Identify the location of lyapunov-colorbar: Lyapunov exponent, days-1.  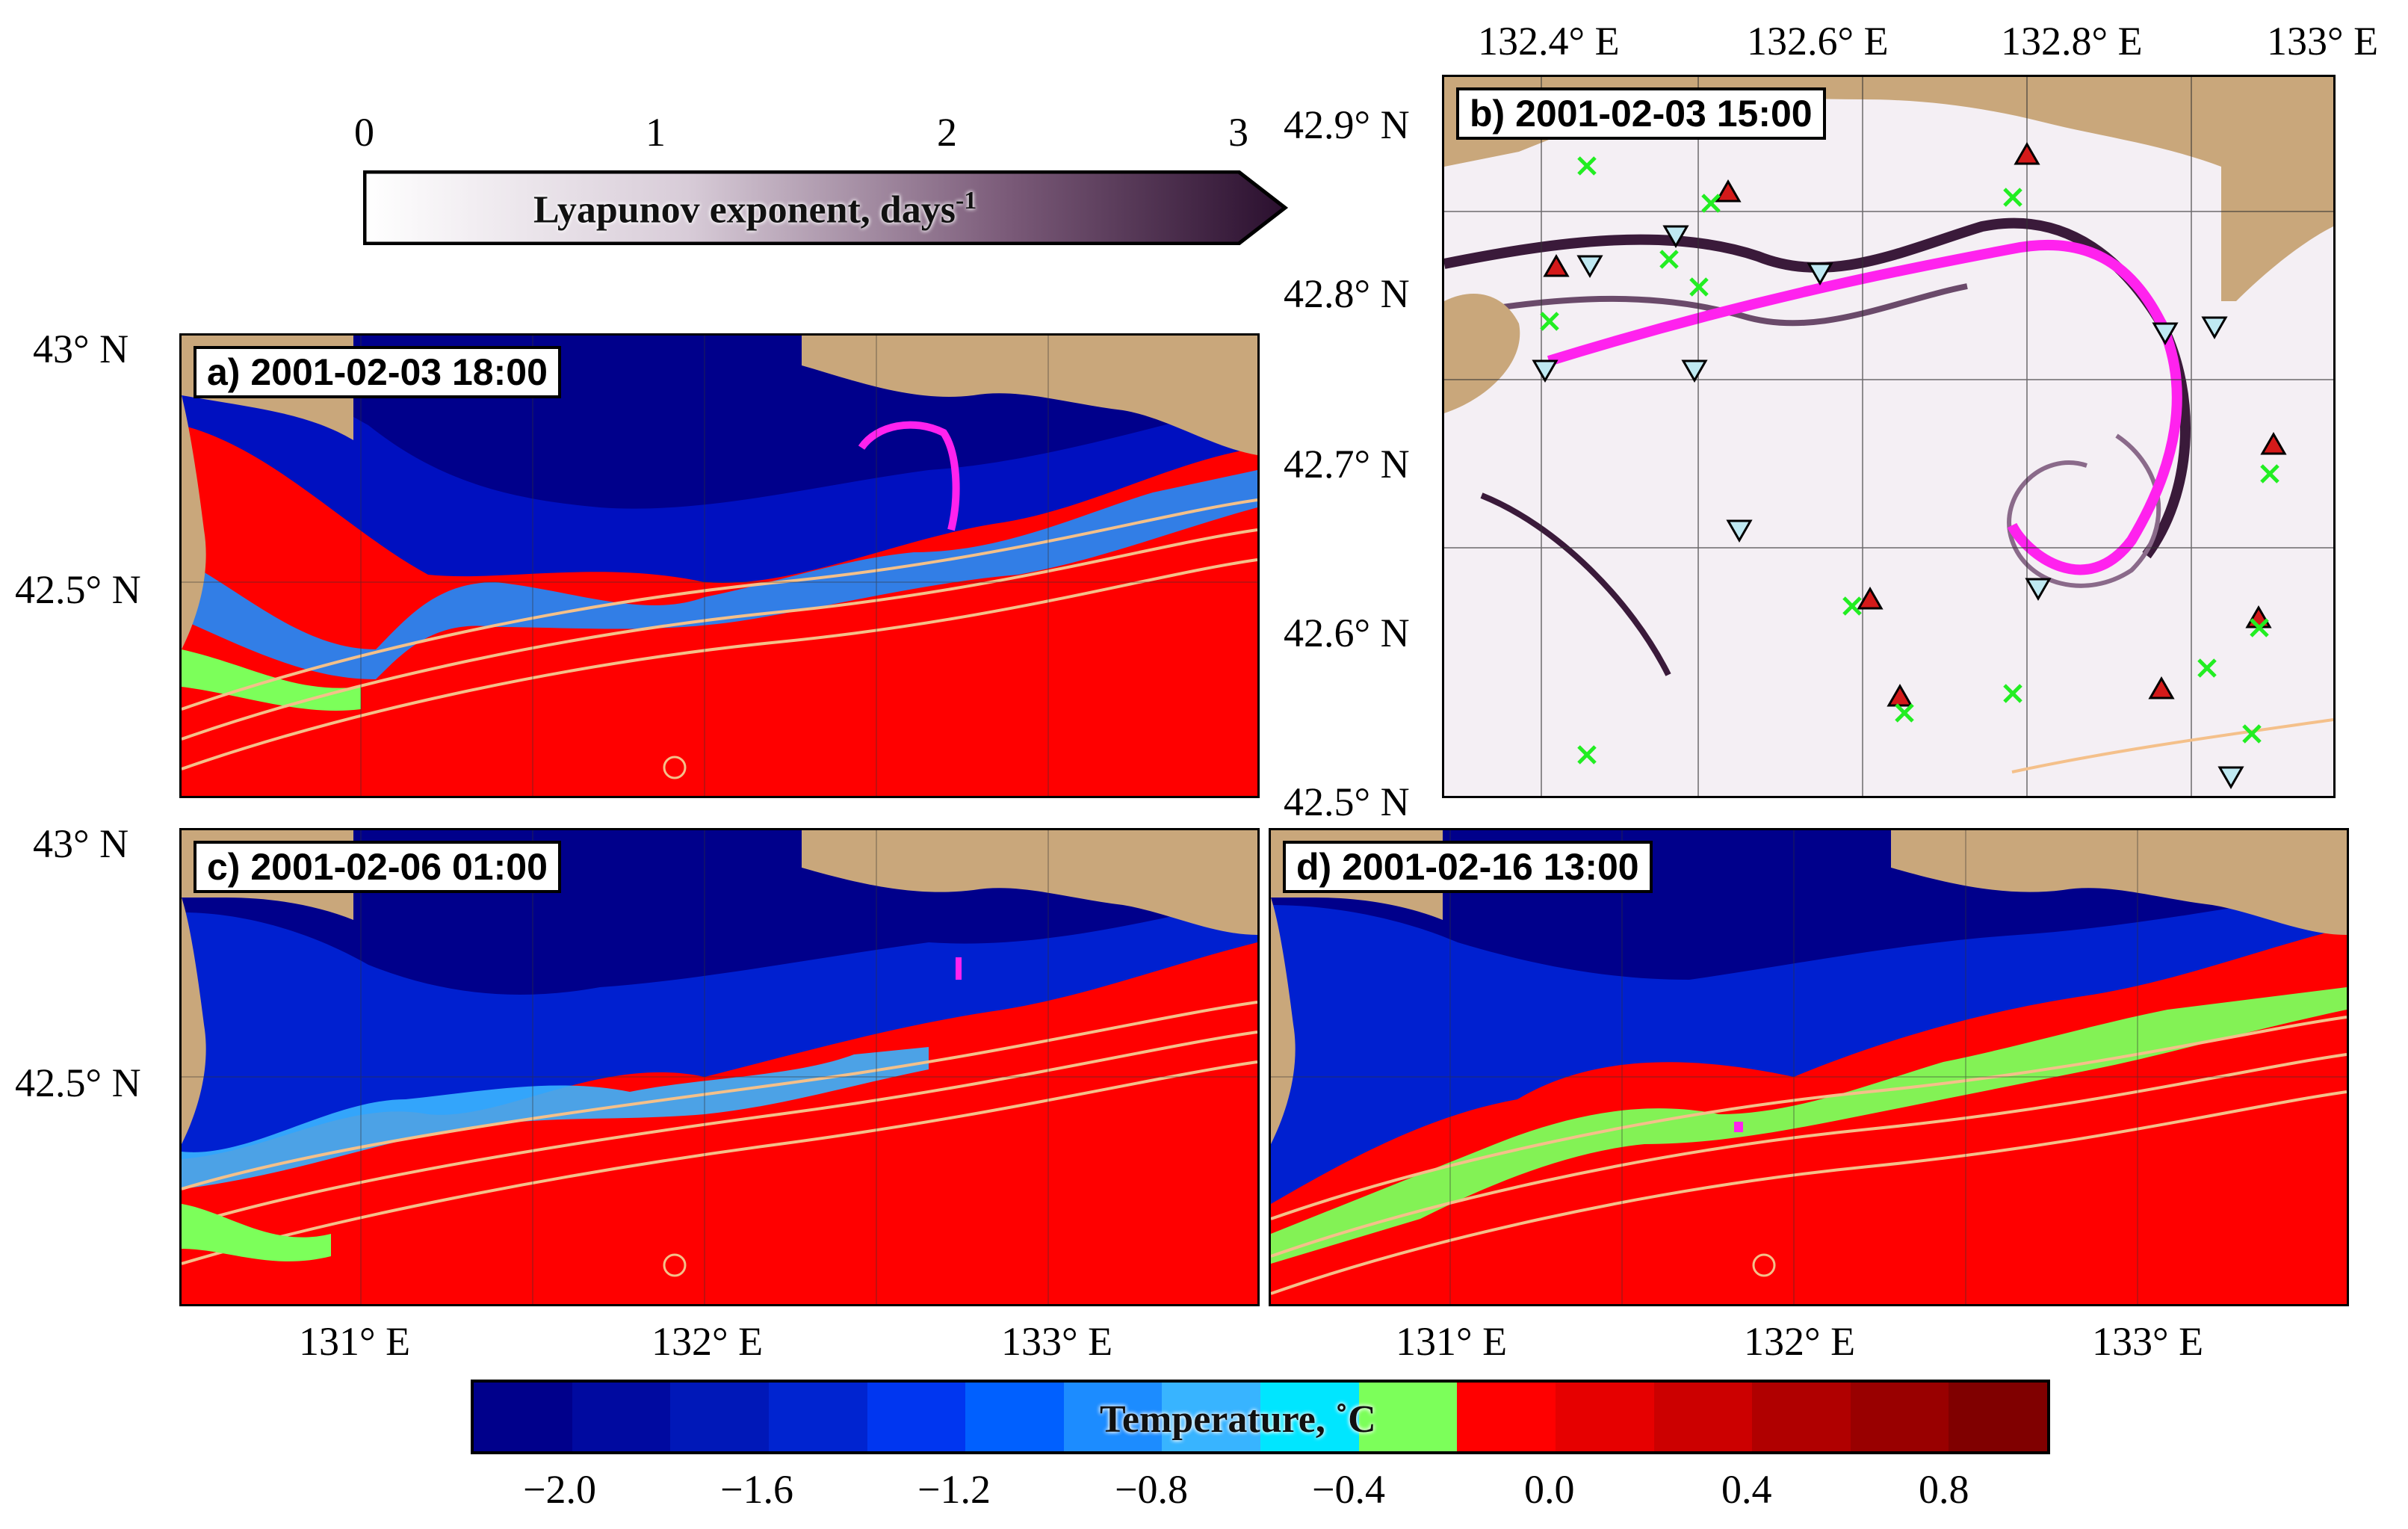
(826, 208).